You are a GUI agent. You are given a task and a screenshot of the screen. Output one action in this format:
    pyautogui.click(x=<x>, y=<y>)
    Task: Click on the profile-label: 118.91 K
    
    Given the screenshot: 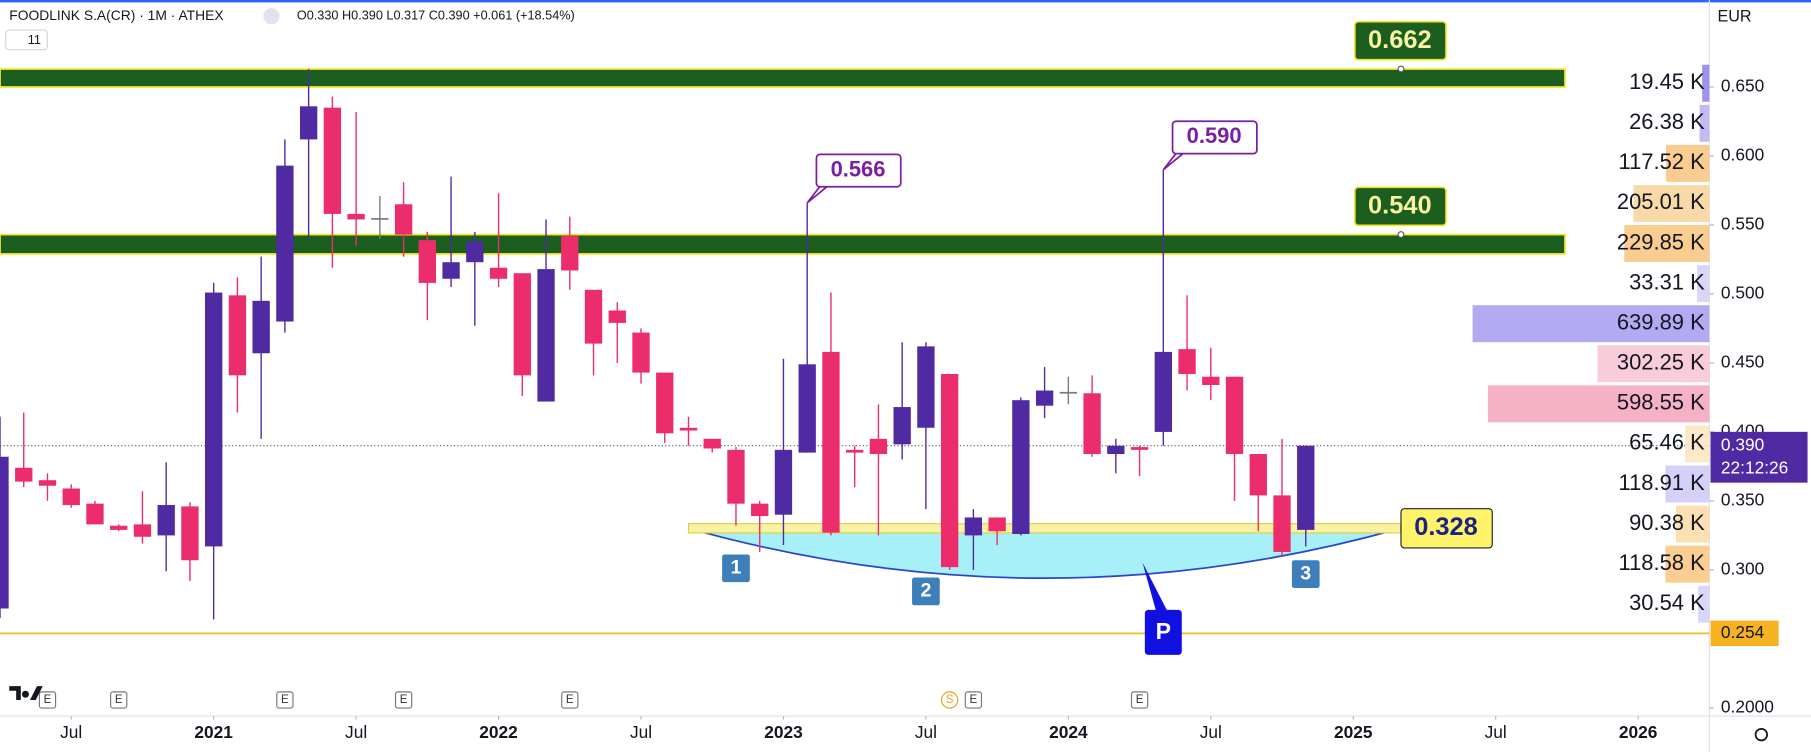 What is the action you would take?
    pyautogui.click(x=1662, y=482)
    